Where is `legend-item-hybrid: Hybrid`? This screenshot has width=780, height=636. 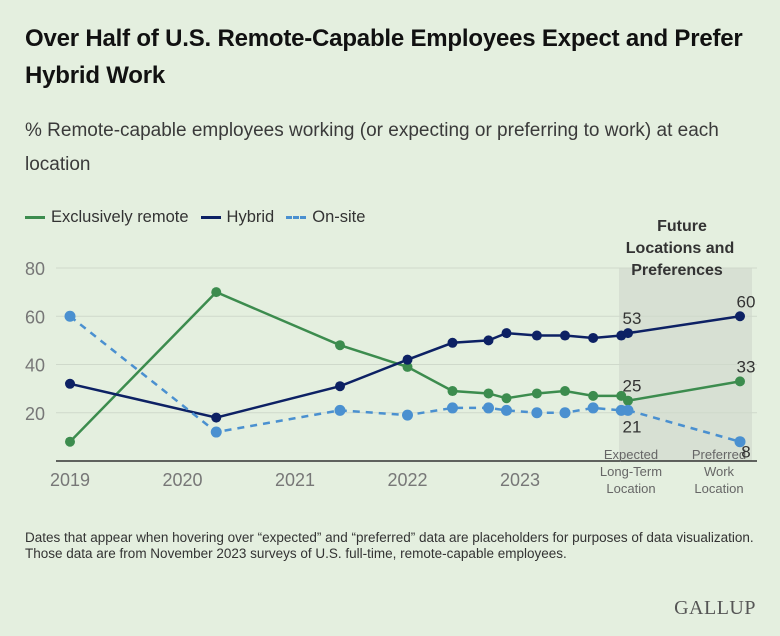
legend-item-hybrid: Hybrid is located at coordinates (237, 217).